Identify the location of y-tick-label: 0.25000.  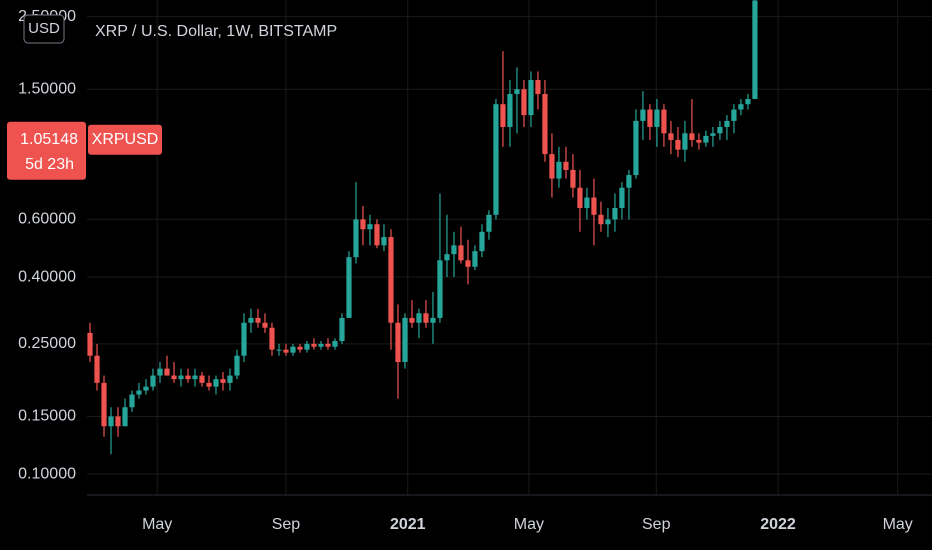
(47, 343).